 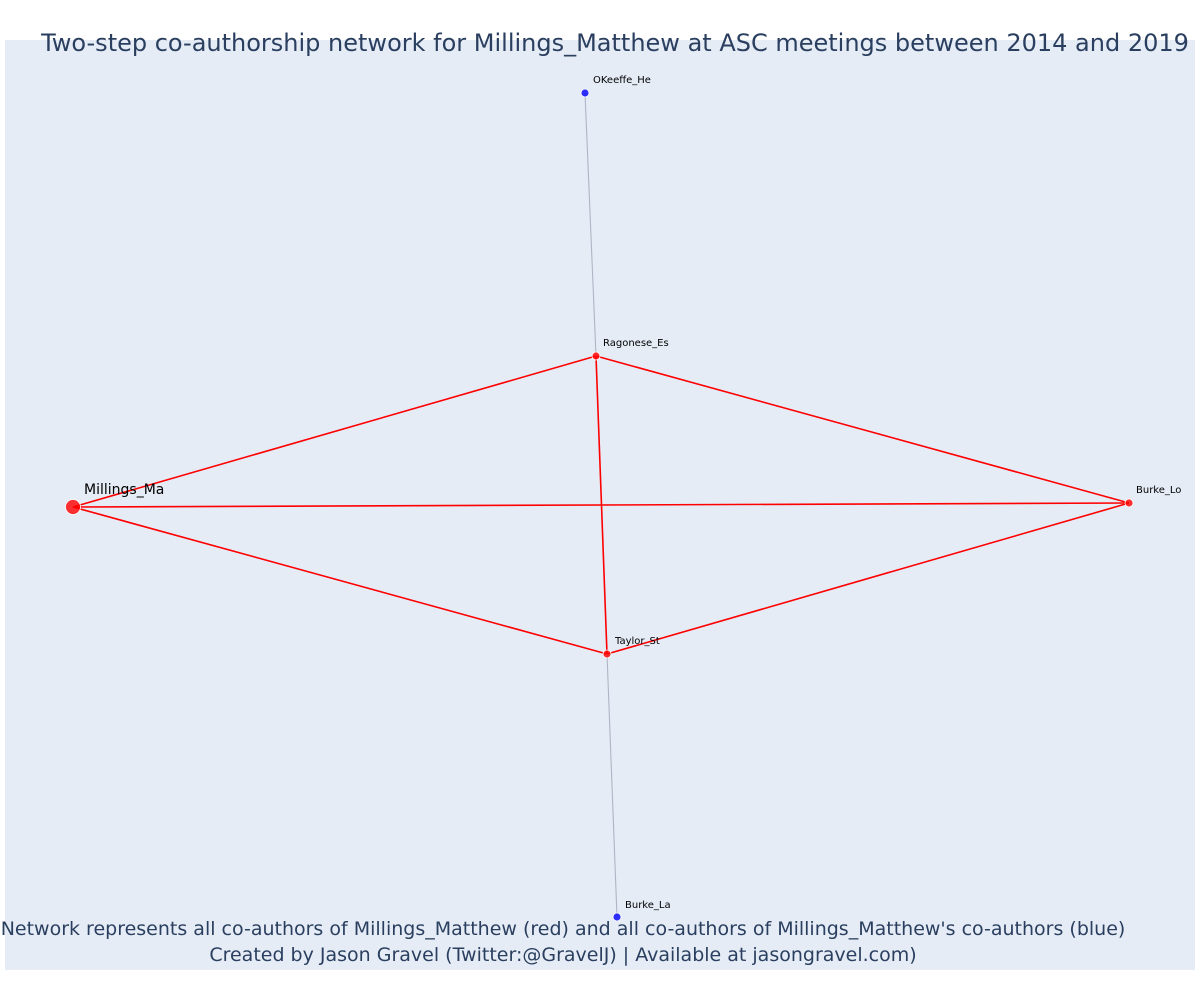 I want to click on node-label-millings-ma: Millings_Ma, so click(x=124, y=490).